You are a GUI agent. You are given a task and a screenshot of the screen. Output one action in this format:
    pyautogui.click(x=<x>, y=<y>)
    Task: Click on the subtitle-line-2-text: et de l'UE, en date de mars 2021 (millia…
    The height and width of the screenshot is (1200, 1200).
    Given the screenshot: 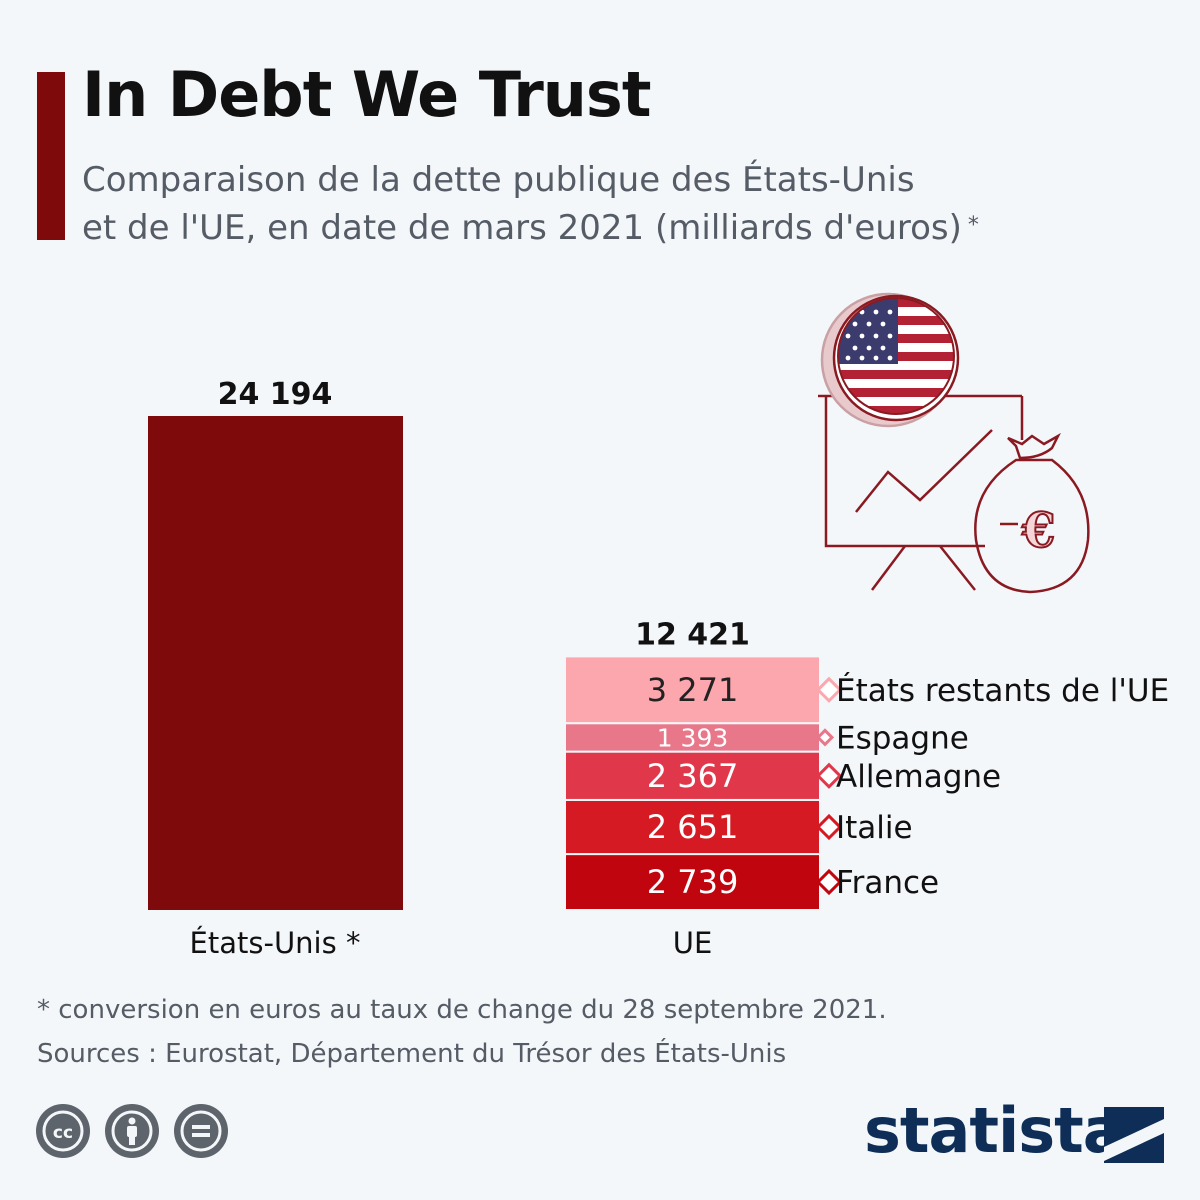 What is the action you would take?
    pyautogui.click(x=522, y=228)
    